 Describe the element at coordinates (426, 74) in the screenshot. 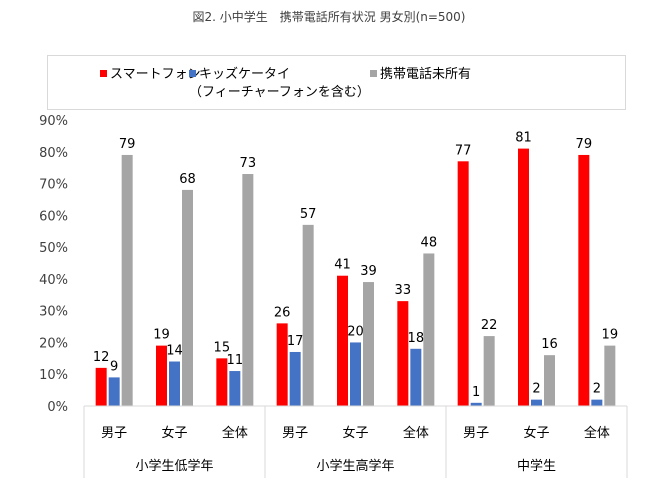

I see `legend-label: 携帯電話未所有` at that location.